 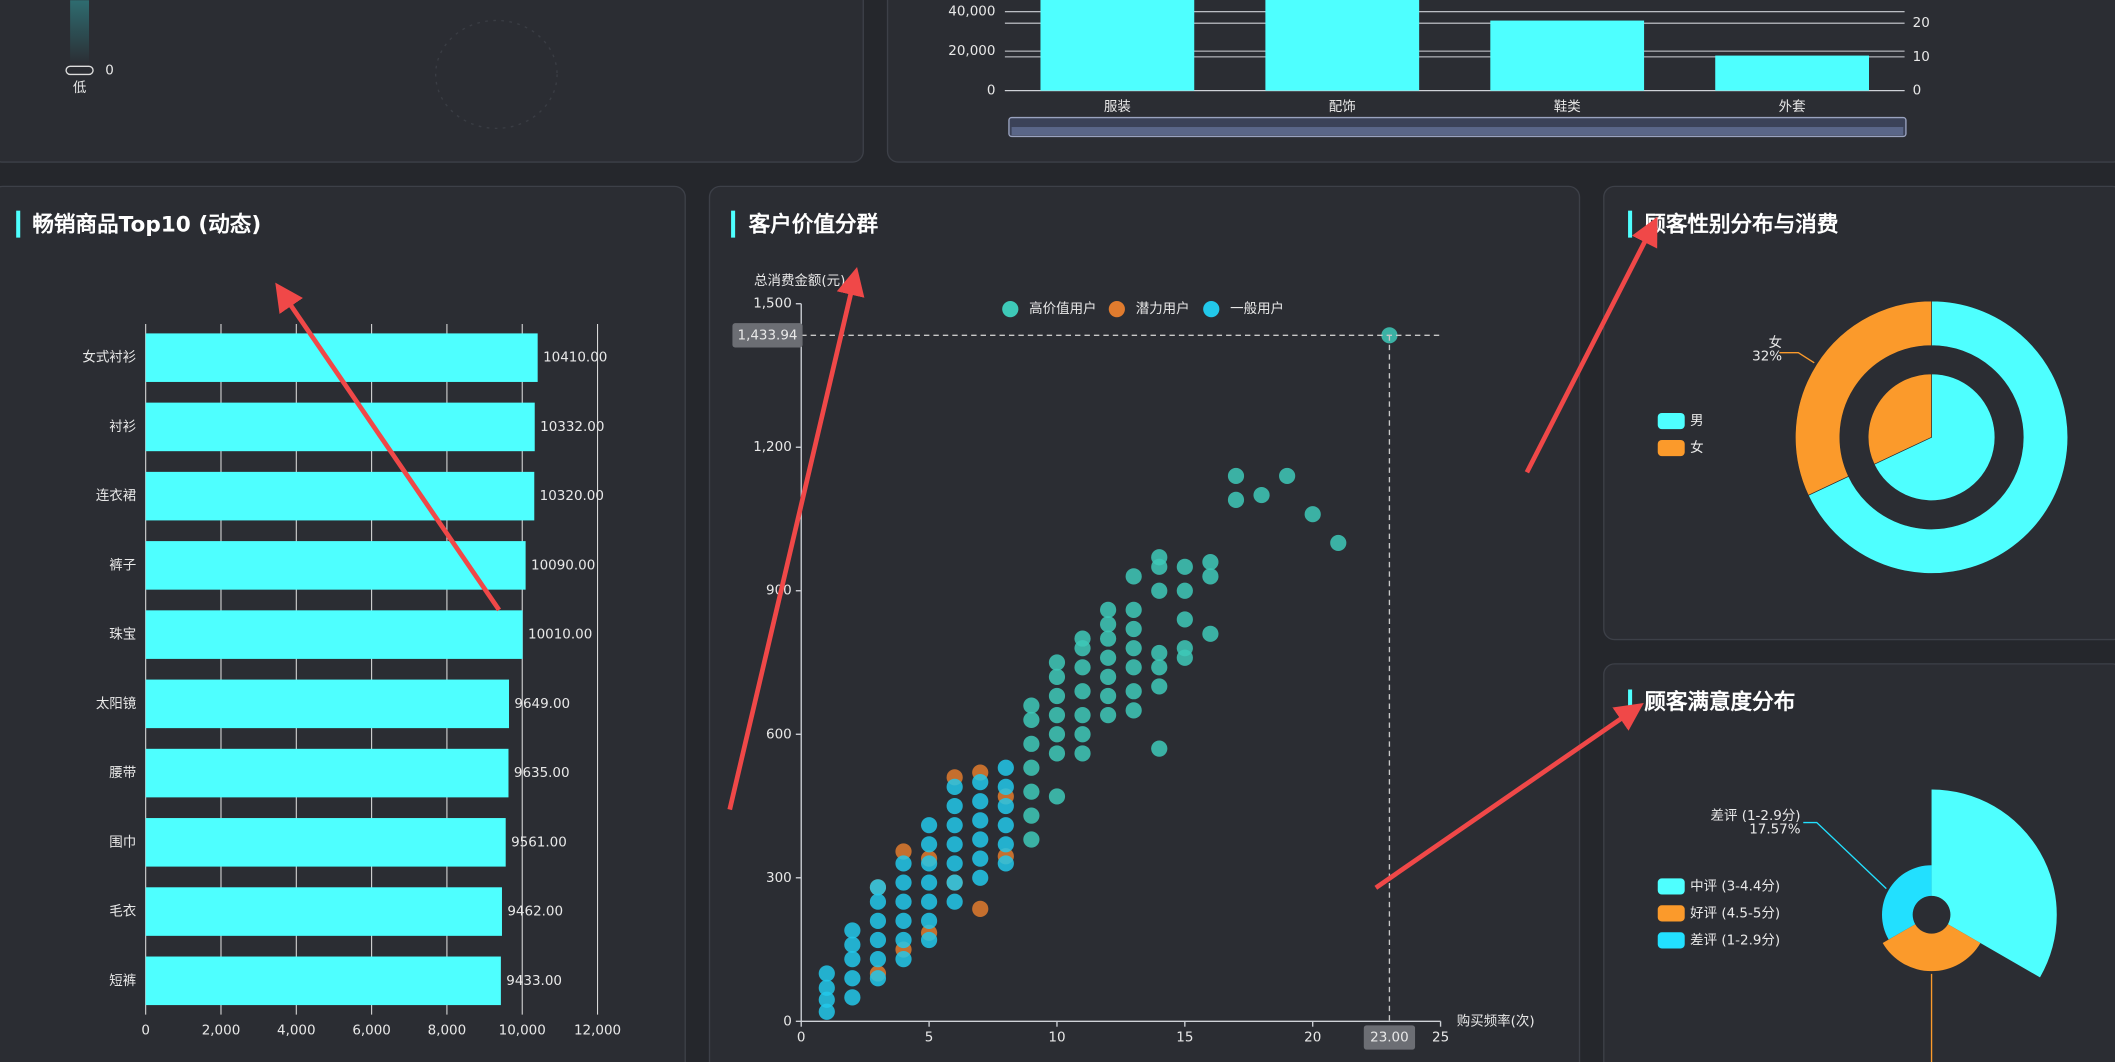 What do you see at coordinates (1696, 447) in the screenshot?
I see `legend-label: 女` at bounding box center [1696, 447].